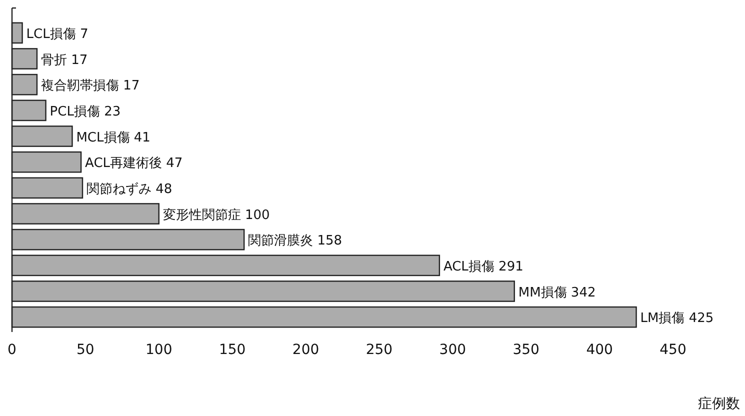 Image resolution: width=745 pixels, height=416 pixels. What do you see at coordinates (12, 350) in the screenshot?
I see `x-tick-label: 0` at bounding box center [12, 350].